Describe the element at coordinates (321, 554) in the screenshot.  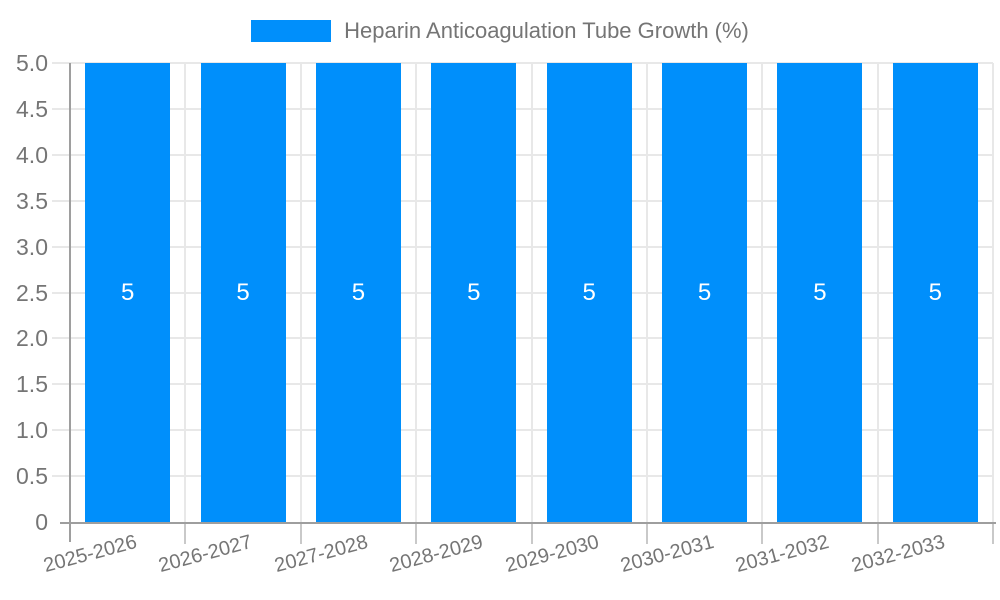
I see `x-category-label: 2027-2028` at that location.